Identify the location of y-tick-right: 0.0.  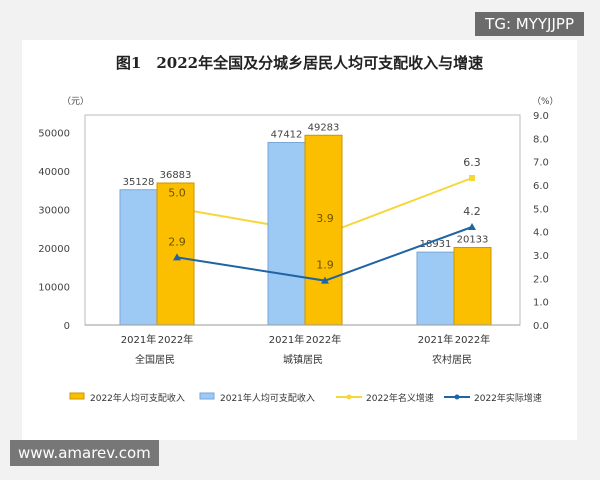
(541, 326).